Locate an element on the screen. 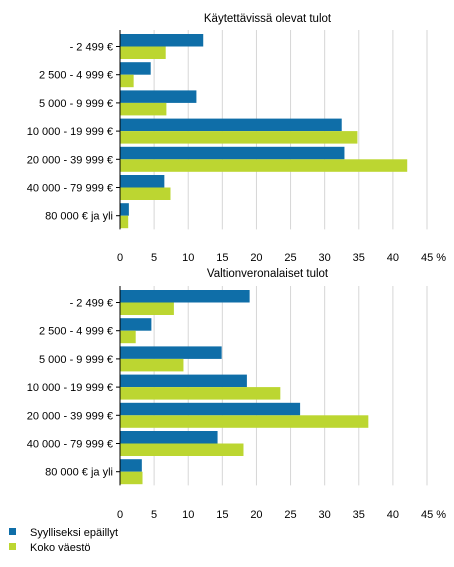 This screenshot has width=454, height=567. legend-label-series1: Syylliseksi epäillyt is located at coordinates (74, 533).